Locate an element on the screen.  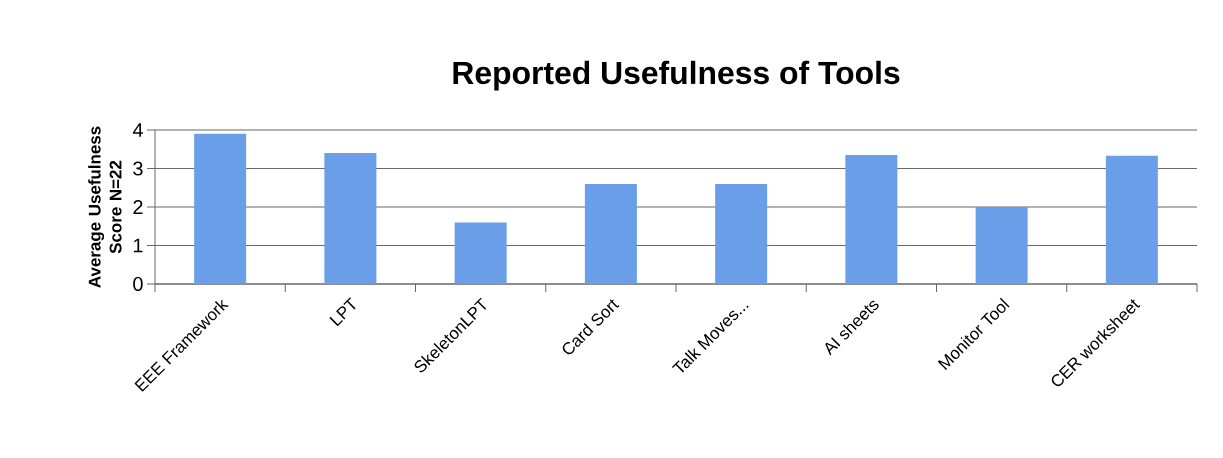
y-tick-label: 2 is located at coordinates (138, 207).